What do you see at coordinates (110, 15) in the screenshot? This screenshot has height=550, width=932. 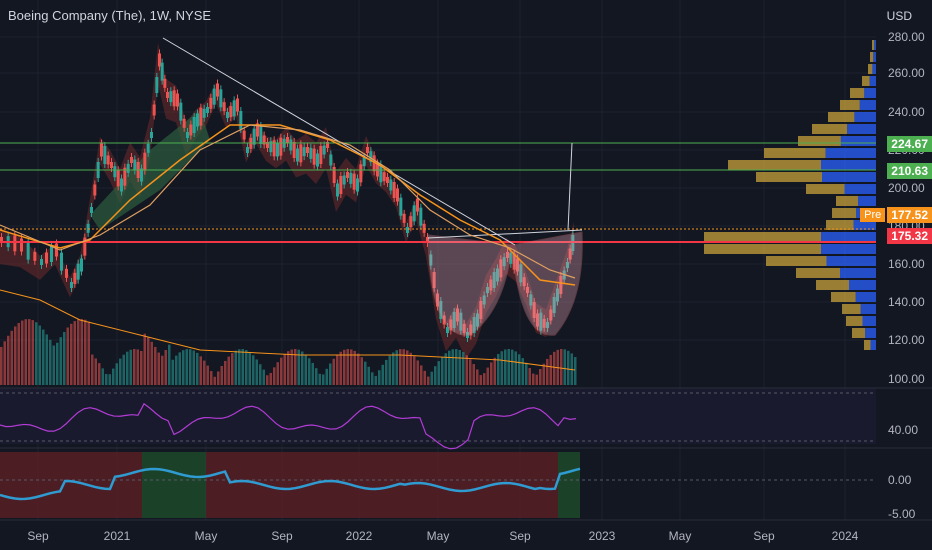 I see `symbol-title: Boeing Company (The), 1W, NYSE` at bounding box center [110, 15].